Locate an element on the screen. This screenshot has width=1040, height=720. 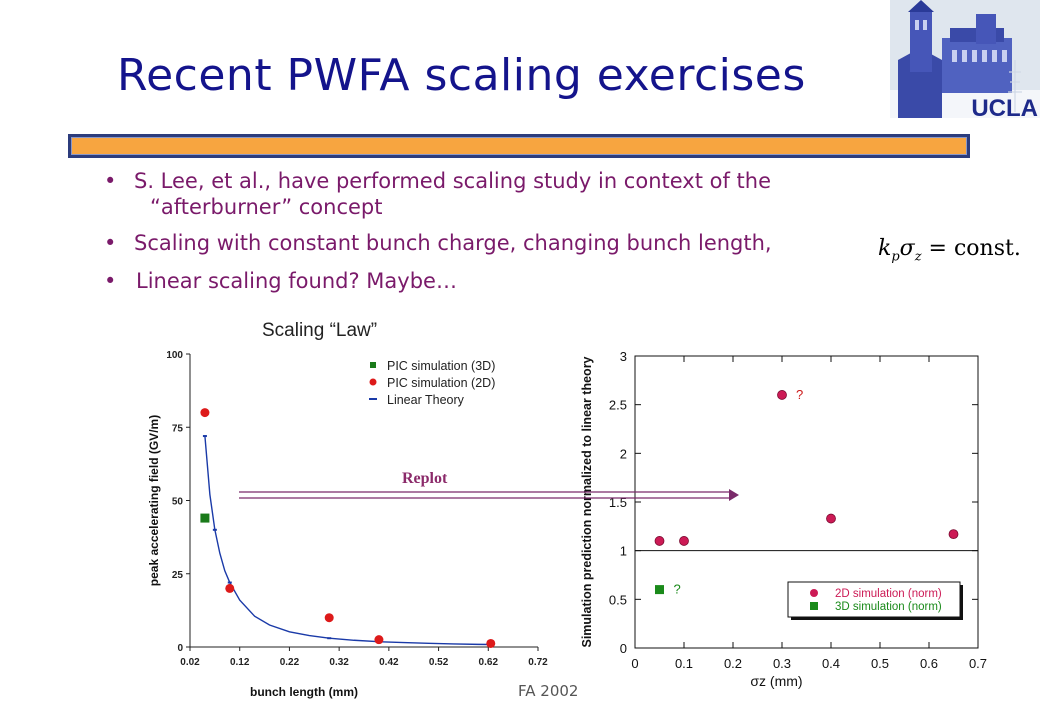
chart1-title: Scaling “Law” is located at coordinates (320, 330).